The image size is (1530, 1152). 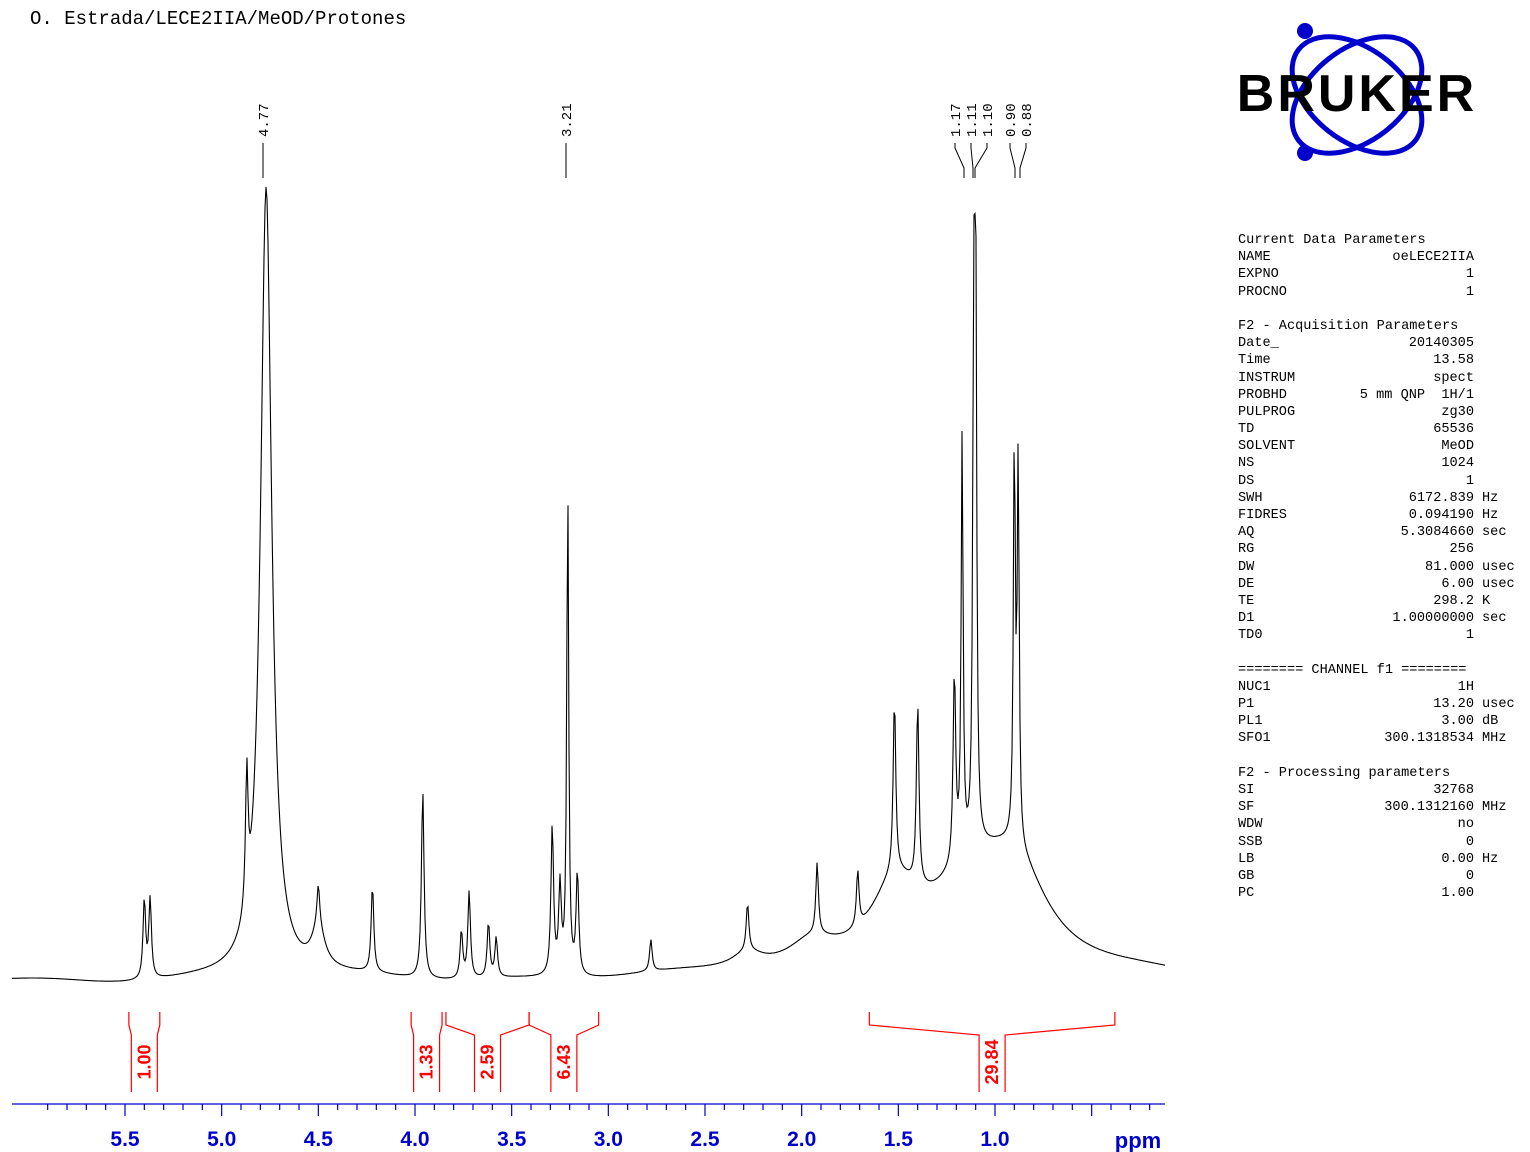 I want to click on param-value: 6.00, so click(x=1457, y=584).